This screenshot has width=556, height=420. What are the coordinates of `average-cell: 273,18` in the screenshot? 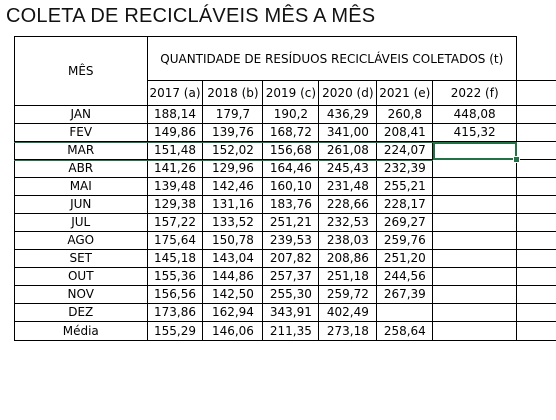 It's located at (348, 331).